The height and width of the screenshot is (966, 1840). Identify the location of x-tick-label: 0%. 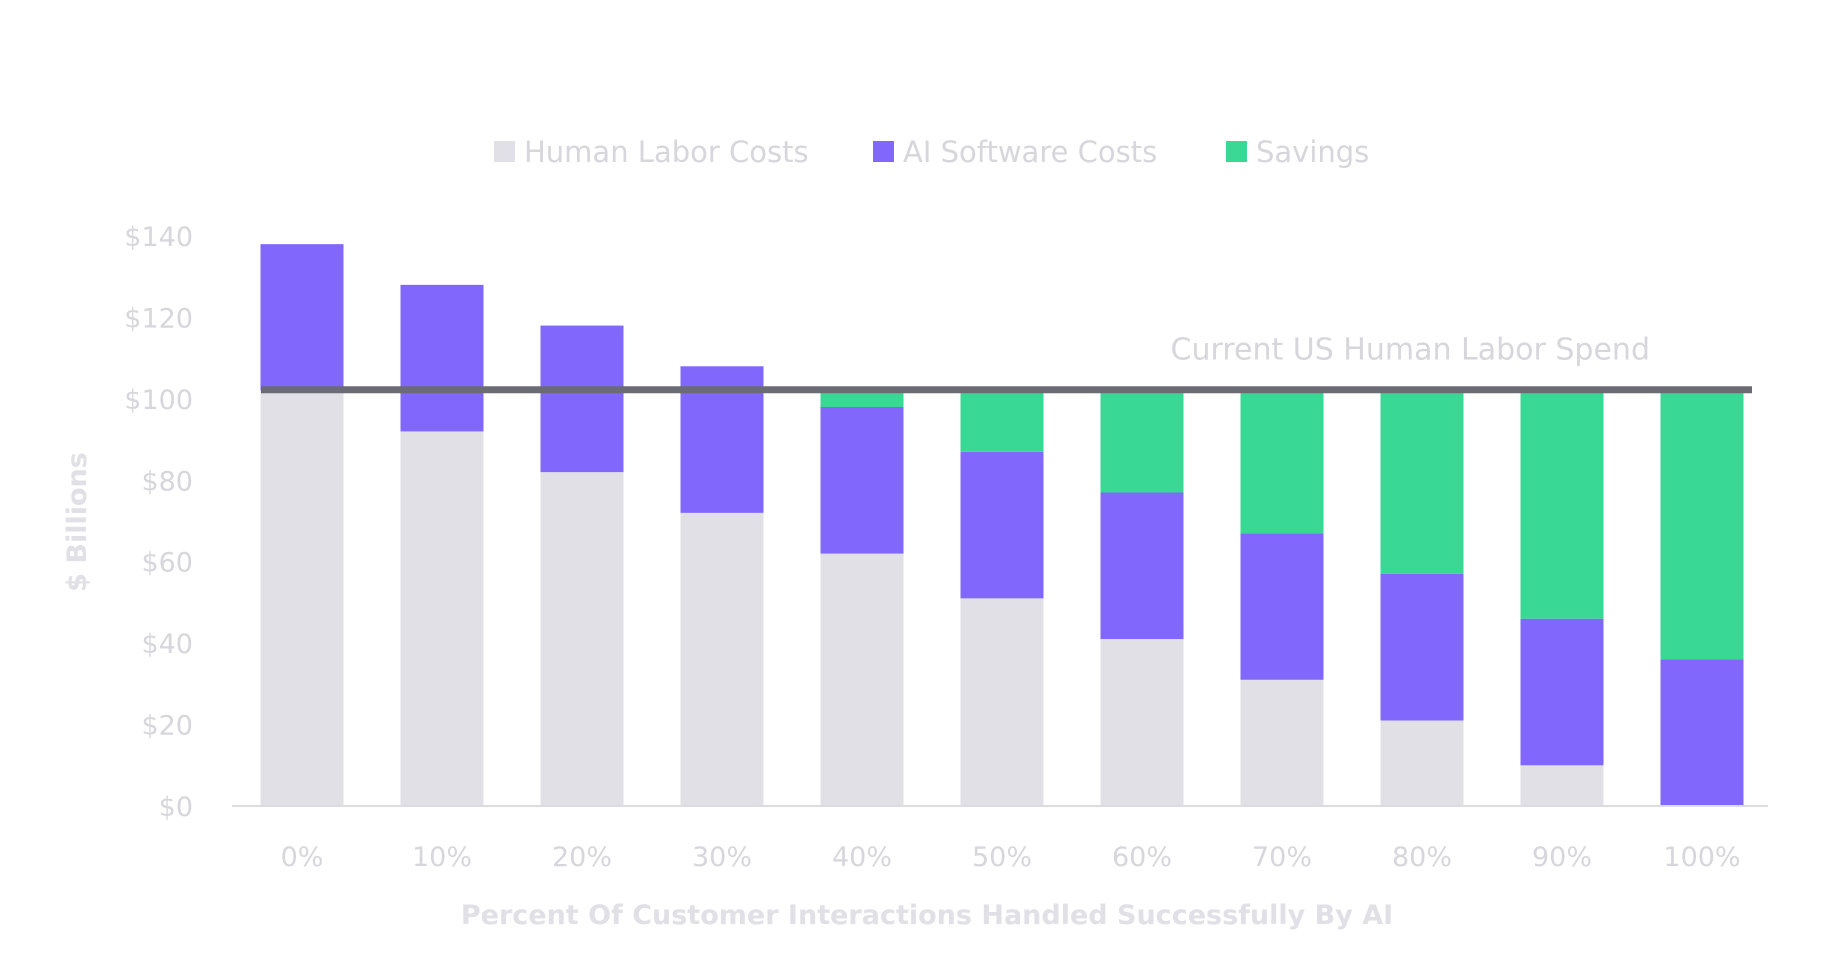
(302, 857).